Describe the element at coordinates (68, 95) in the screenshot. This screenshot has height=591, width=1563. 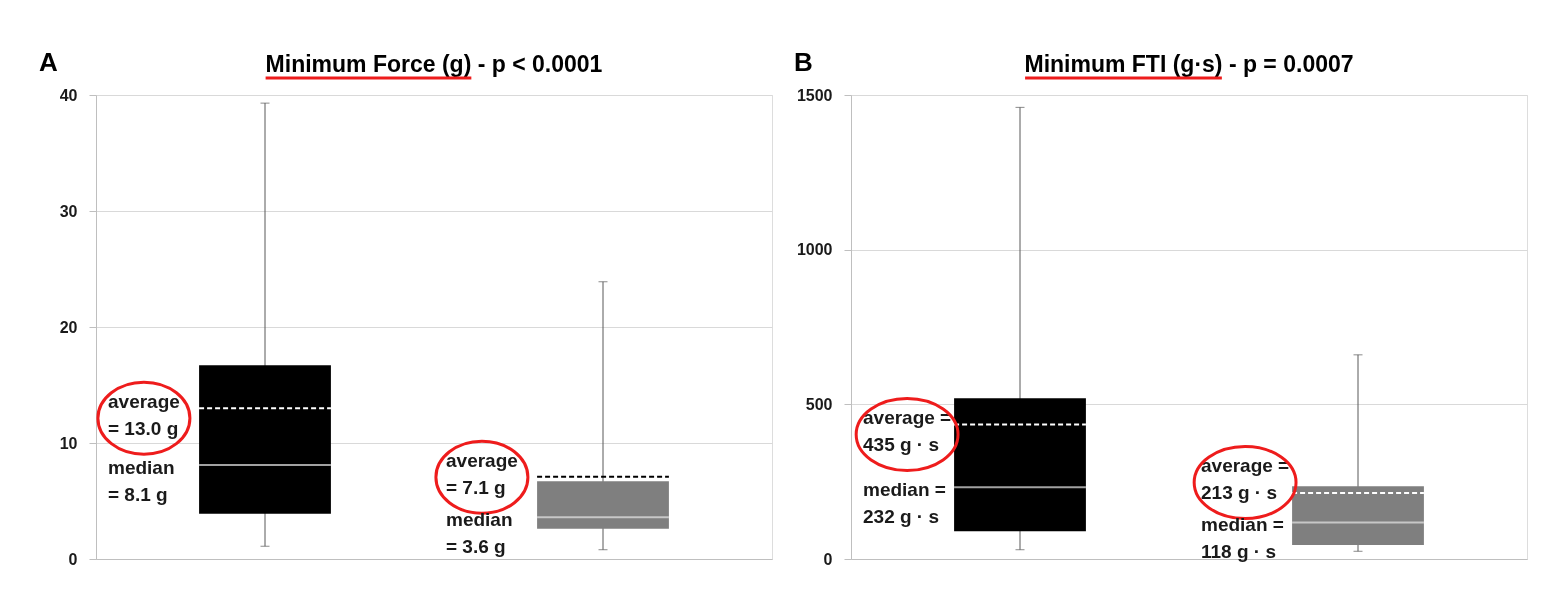
I see `y-tick-label: 40` at that location.